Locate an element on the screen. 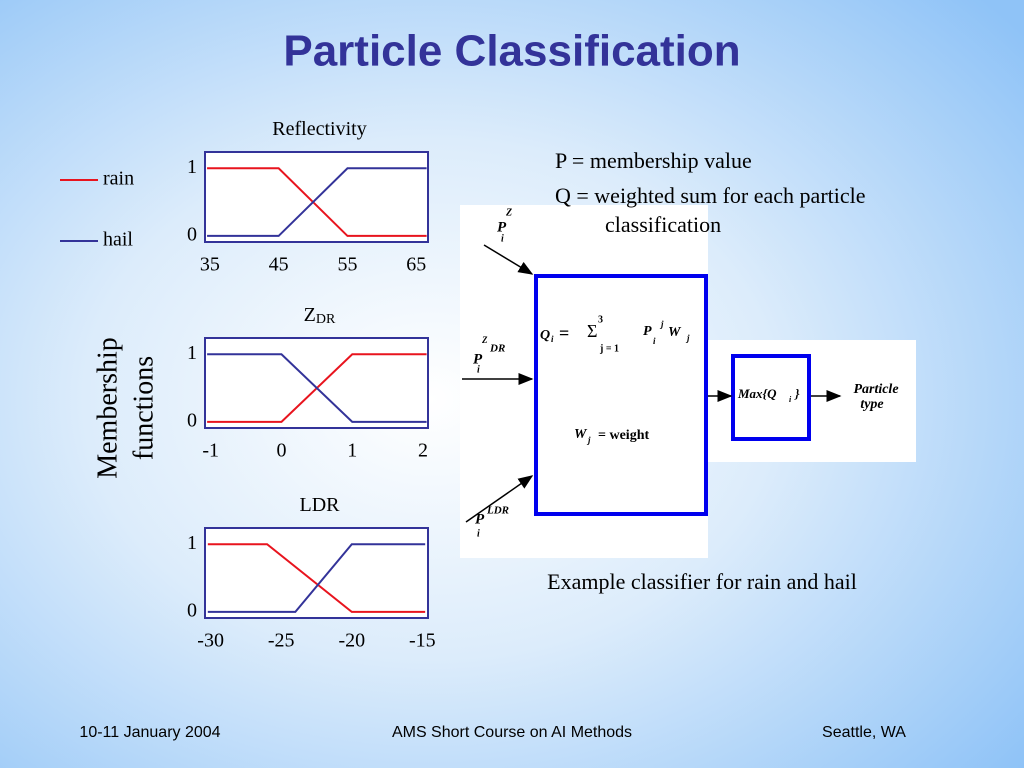 The image size is (1024, 768). chart-title: Z is located at coordinates (310, 315).